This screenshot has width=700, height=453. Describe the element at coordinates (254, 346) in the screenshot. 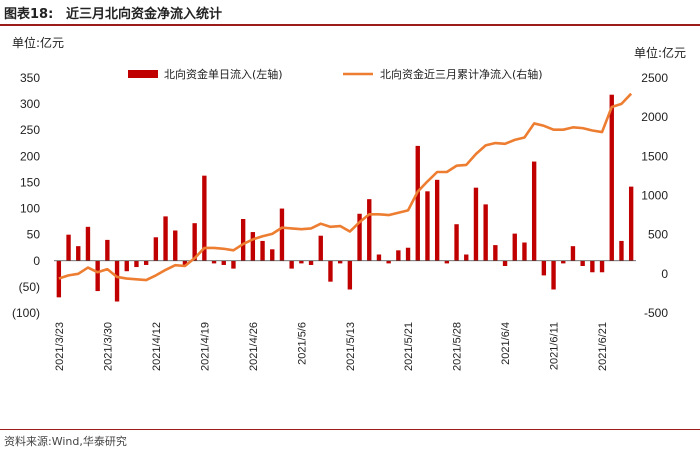

I see `x-tick-label: 2021/4/26` at that location.